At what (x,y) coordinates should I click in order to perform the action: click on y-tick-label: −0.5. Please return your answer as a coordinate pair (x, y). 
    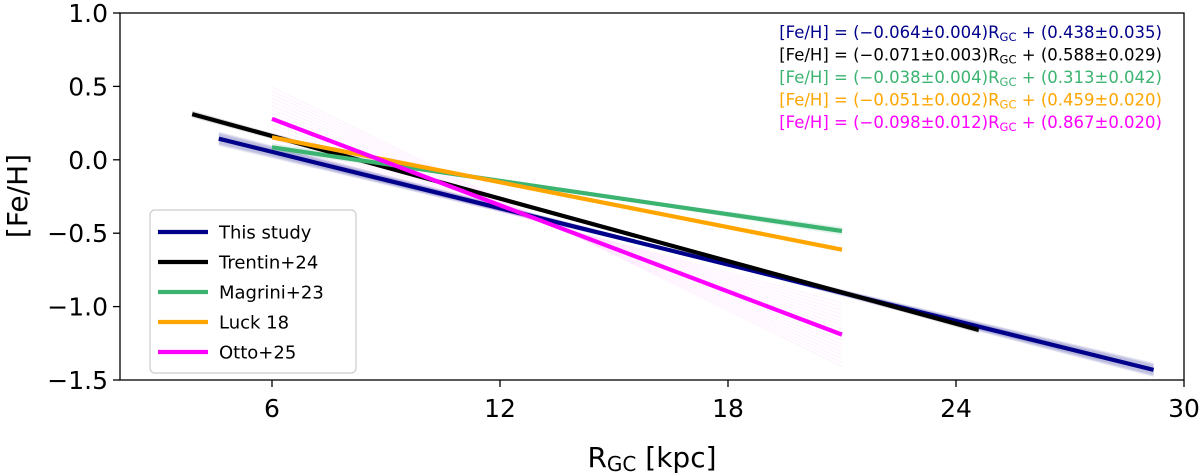
    Looking at the image, I should click on (77, 233).